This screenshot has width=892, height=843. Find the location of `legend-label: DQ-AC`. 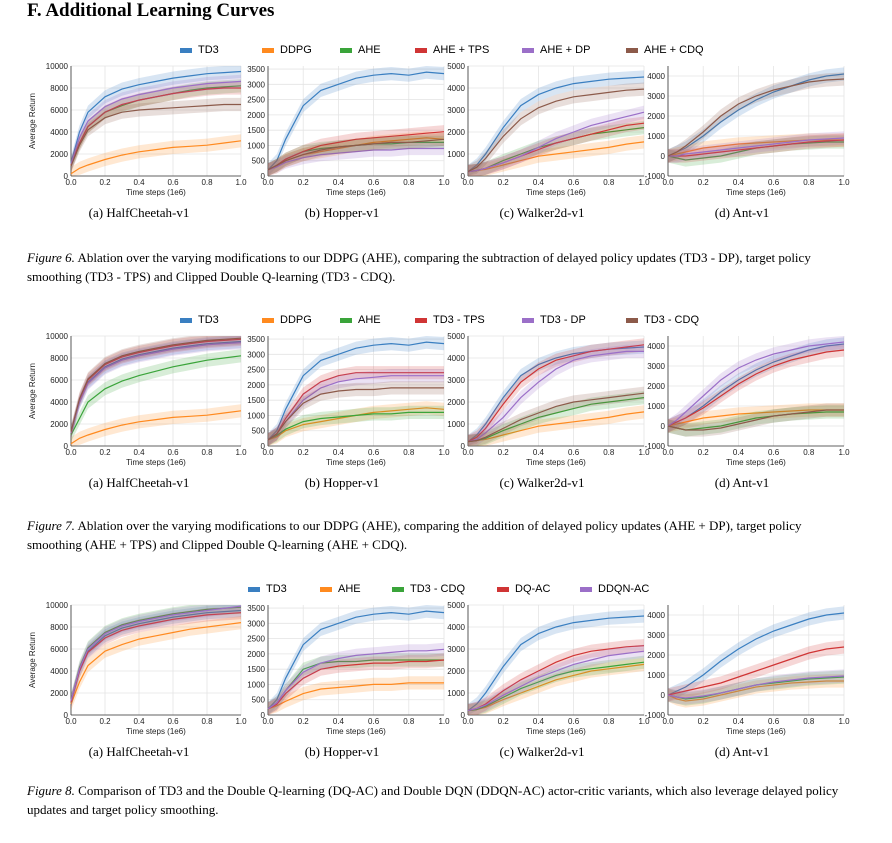

legend-label: DQ-AC is located at coordinates (533, 589).